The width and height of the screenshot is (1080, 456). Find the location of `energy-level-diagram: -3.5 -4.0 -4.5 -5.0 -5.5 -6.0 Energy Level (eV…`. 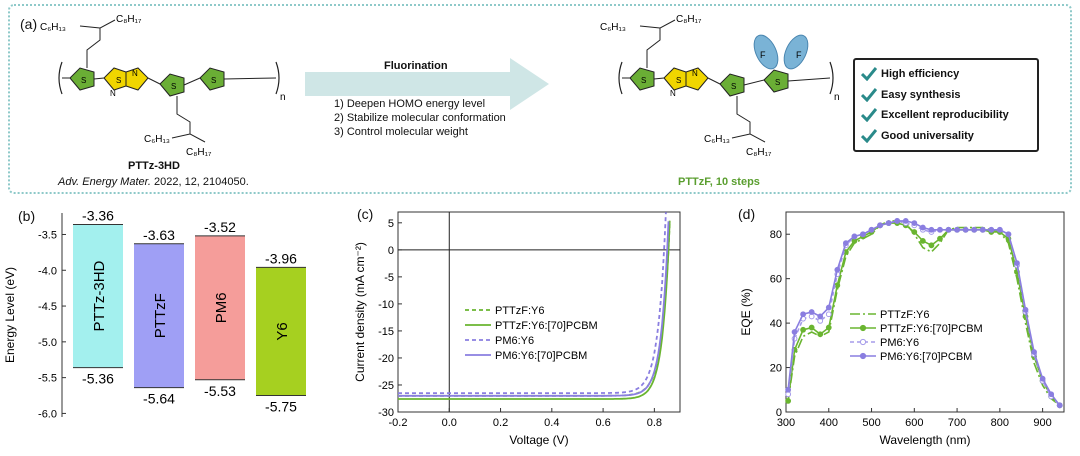

energy-level-diagram: -3.5 -4.0 -4.5 -5.0 -5.5 -6.0 Energy Level (eV… is located at coordinates (154, 313).